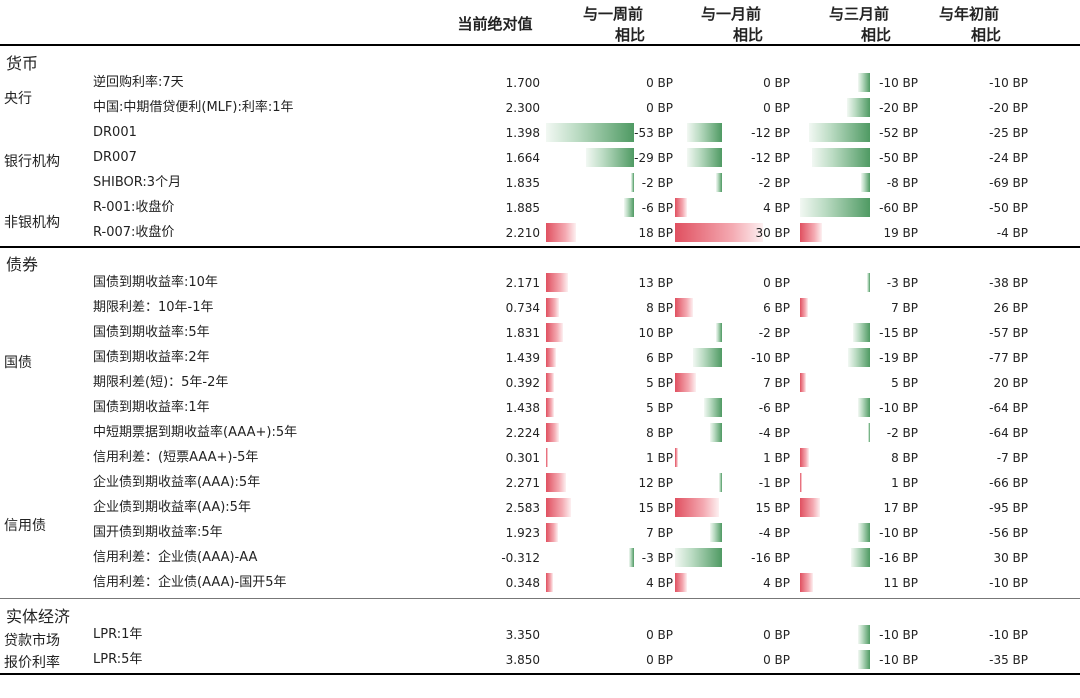 The image size is (1080, 698). I want to click on current-value: 0.392, so click(522, 383).